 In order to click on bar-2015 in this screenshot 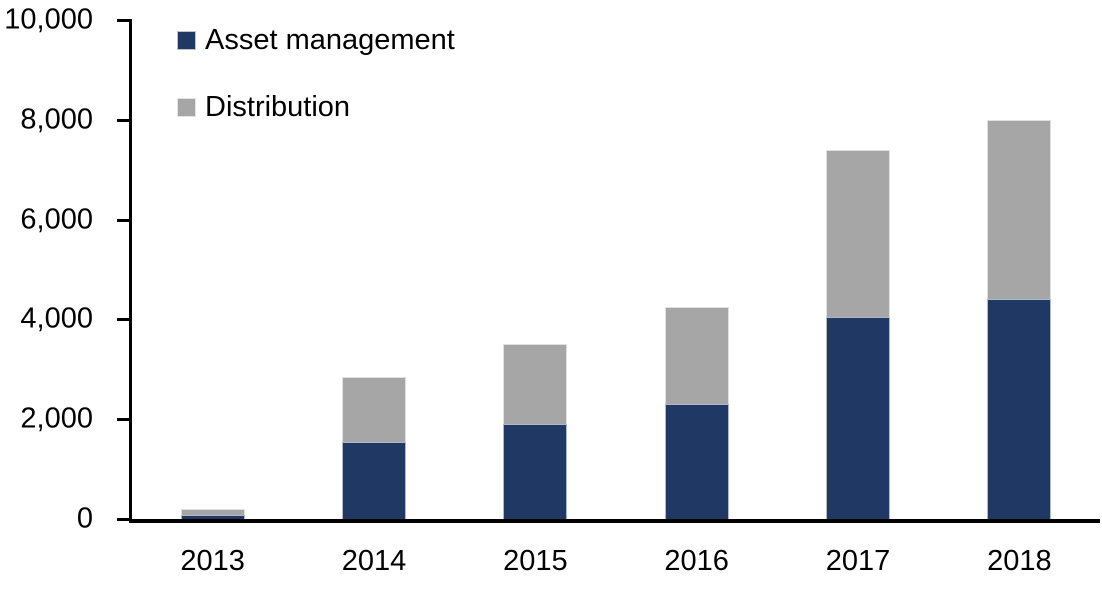, I will do `click(535, 431)`.